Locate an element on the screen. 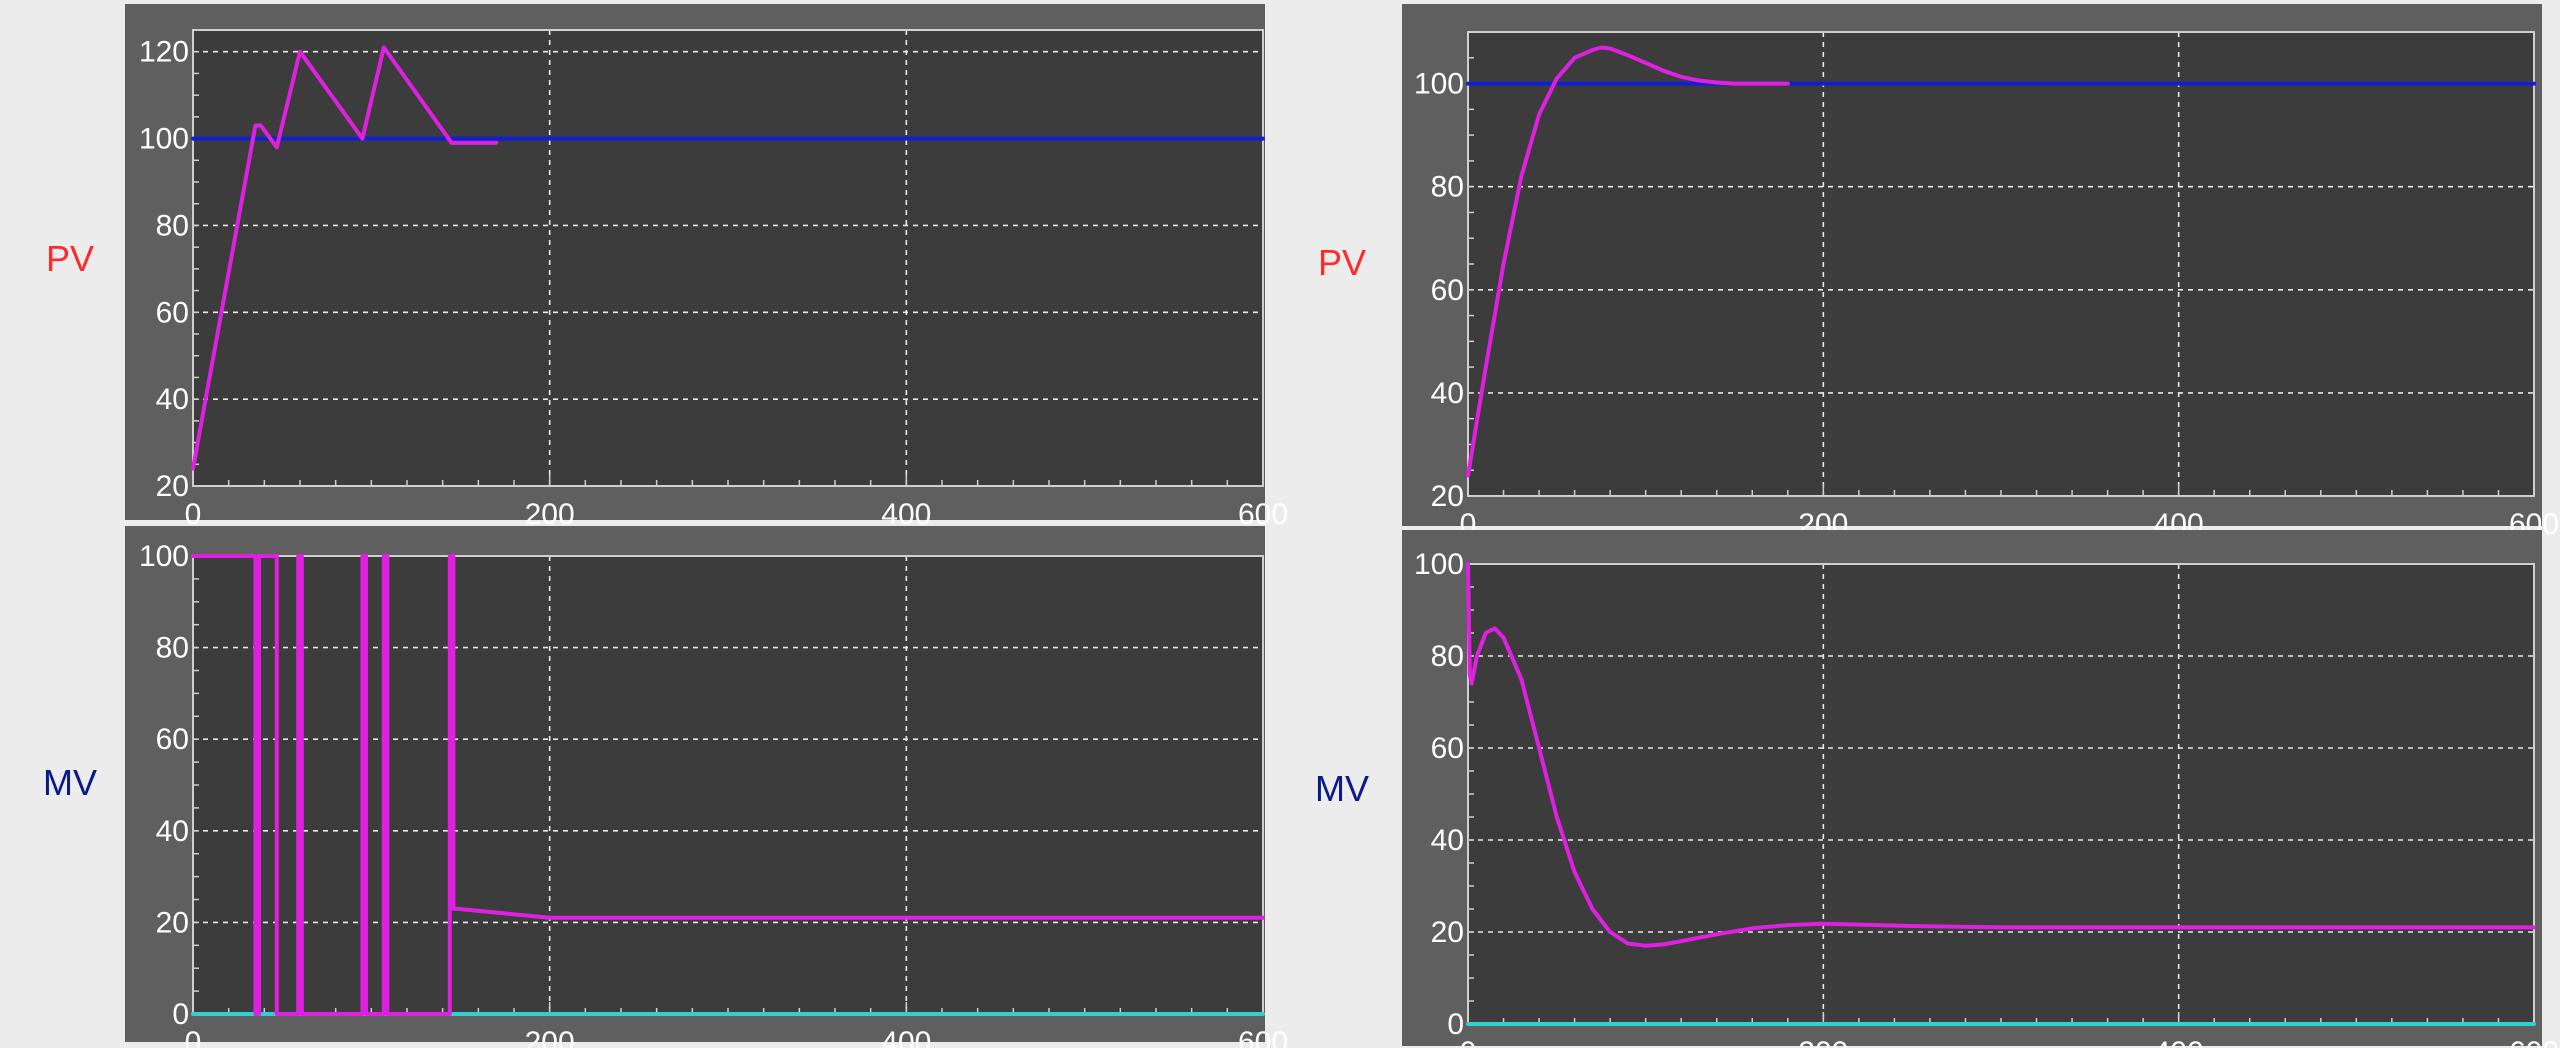 The width and height of the screenshot is (2560, 1048). y-tick-label: 120 is located at coordinates (164, 52).